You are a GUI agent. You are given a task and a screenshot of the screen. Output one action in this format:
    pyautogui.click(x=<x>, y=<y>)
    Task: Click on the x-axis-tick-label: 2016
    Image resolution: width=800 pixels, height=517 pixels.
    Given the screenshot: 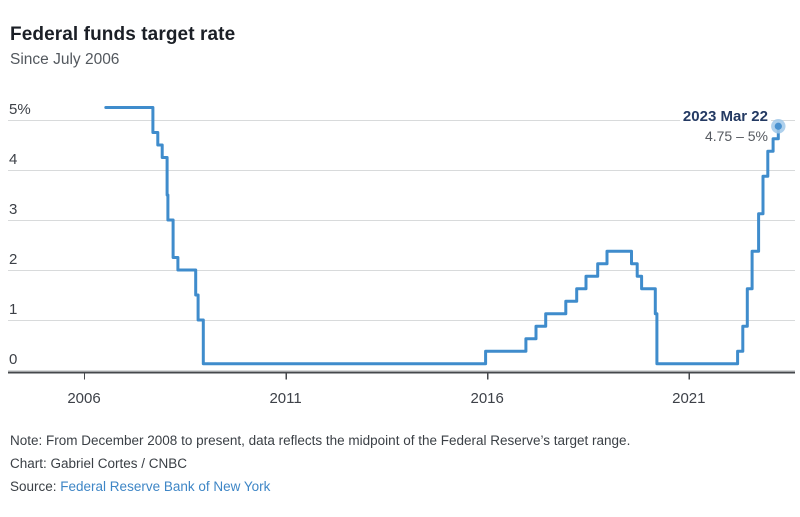 What is the action you would take?
    pyautogui.click(x=487, y=398)
    